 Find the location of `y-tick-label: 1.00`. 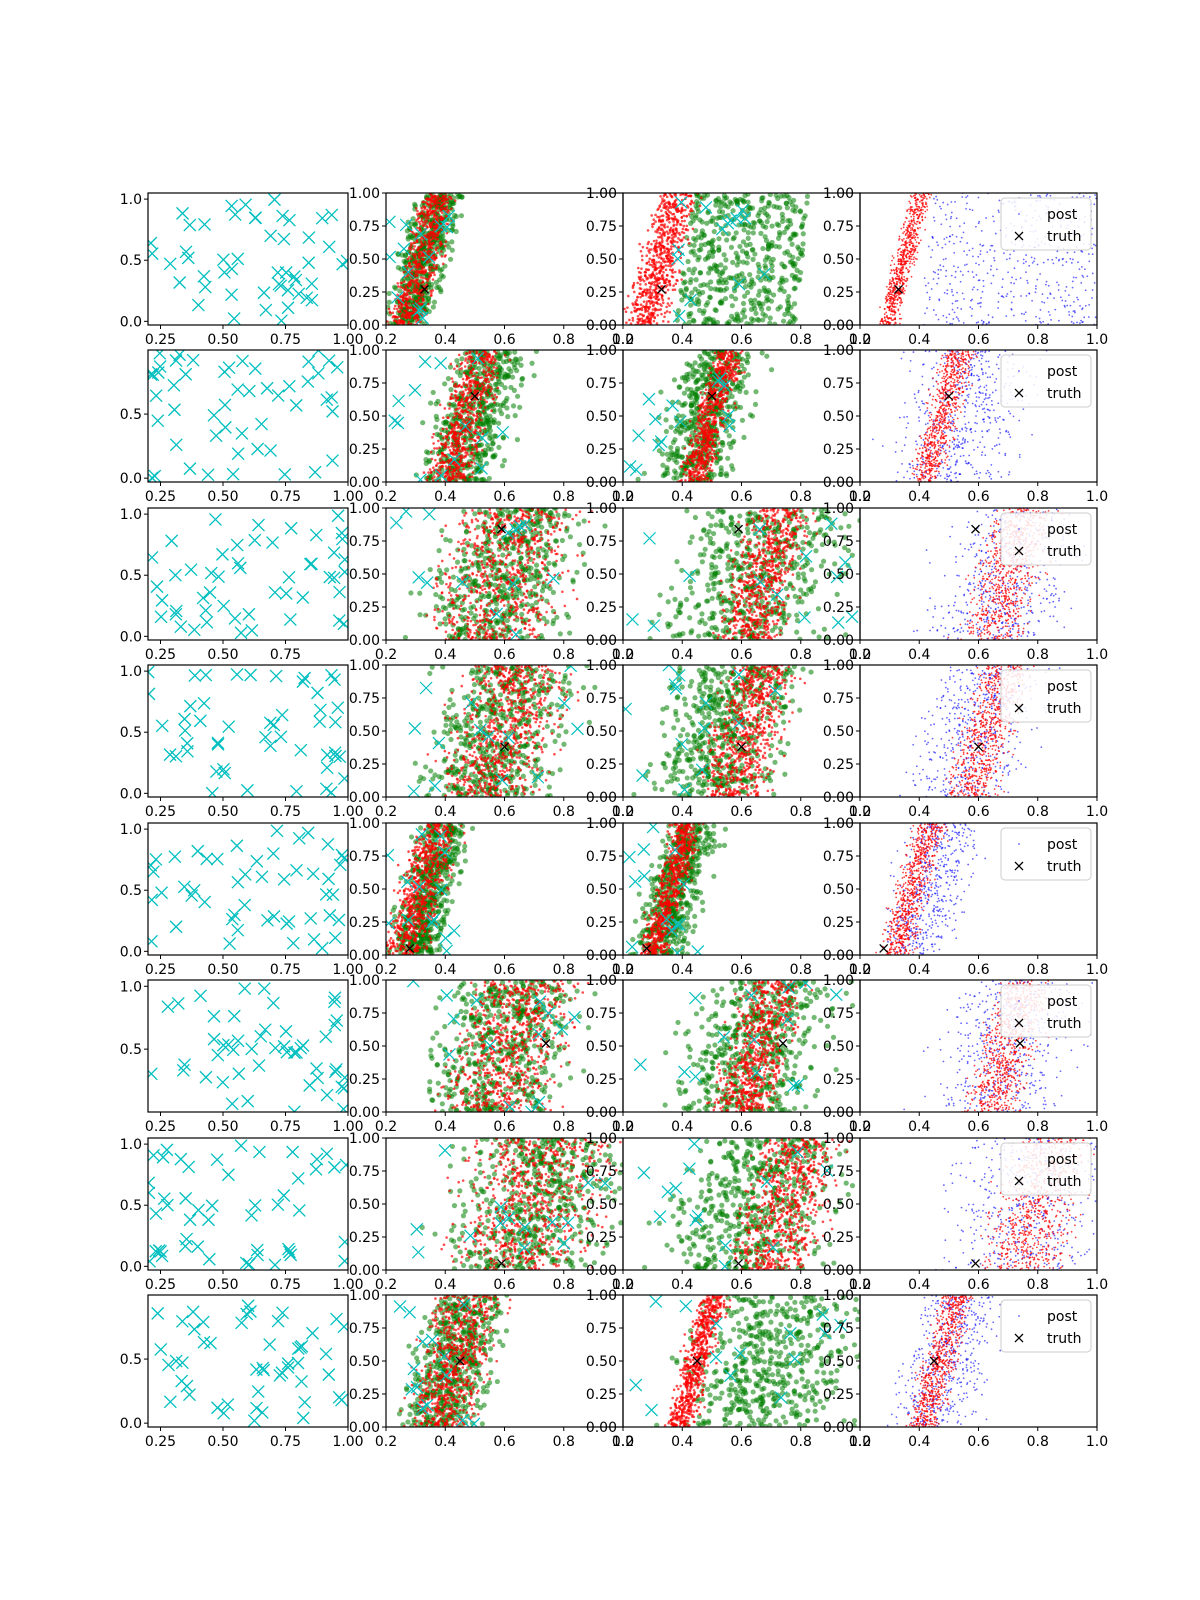

y-tick-label: 1.00 is located at coordinates (364, 194).